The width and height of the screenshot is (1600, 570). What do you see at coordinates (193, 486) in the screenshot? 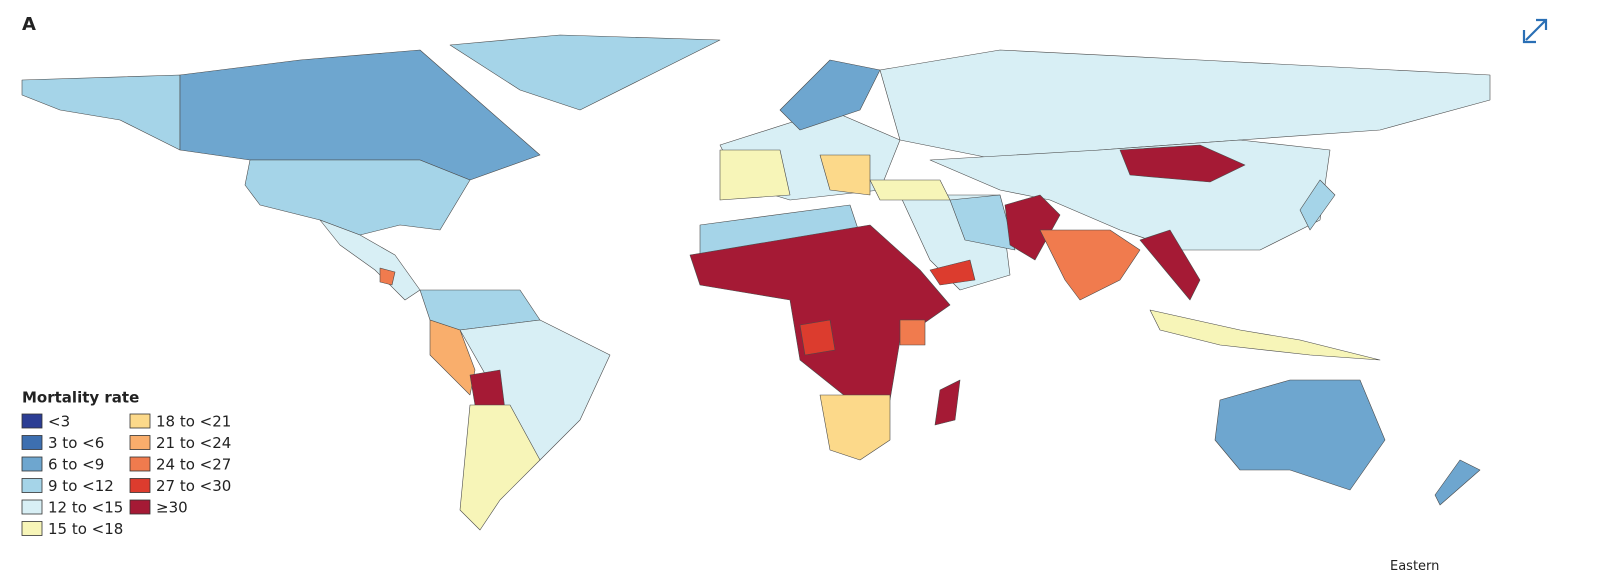
I see `legend-label: 27 to <30` at bounding box center [193, 486].